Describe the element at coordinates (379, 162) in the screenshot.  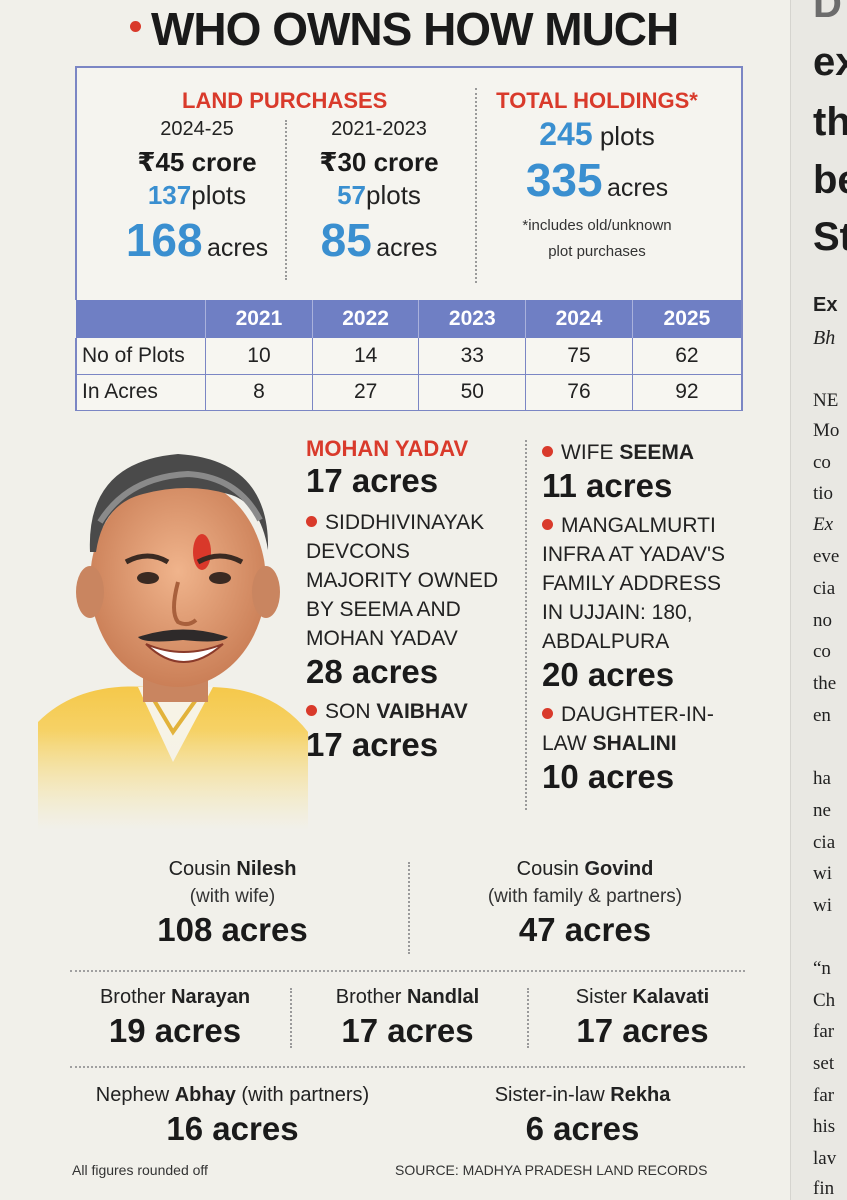
I see `period-crore: ₹30 crore` at that location.